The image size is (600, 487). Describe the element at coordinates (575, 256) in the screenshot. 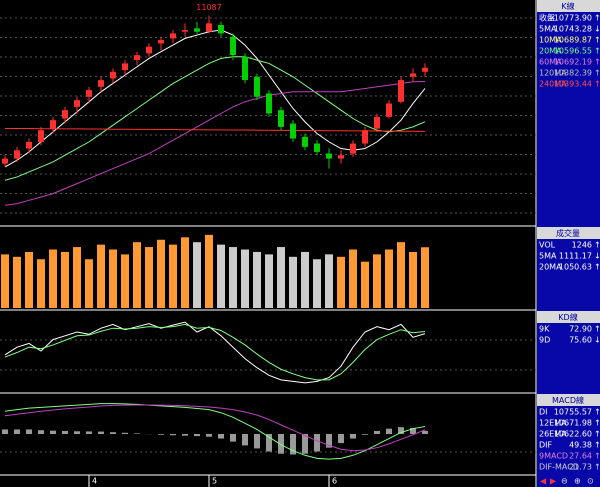

I see `legend-value: 1111.17` at that location.